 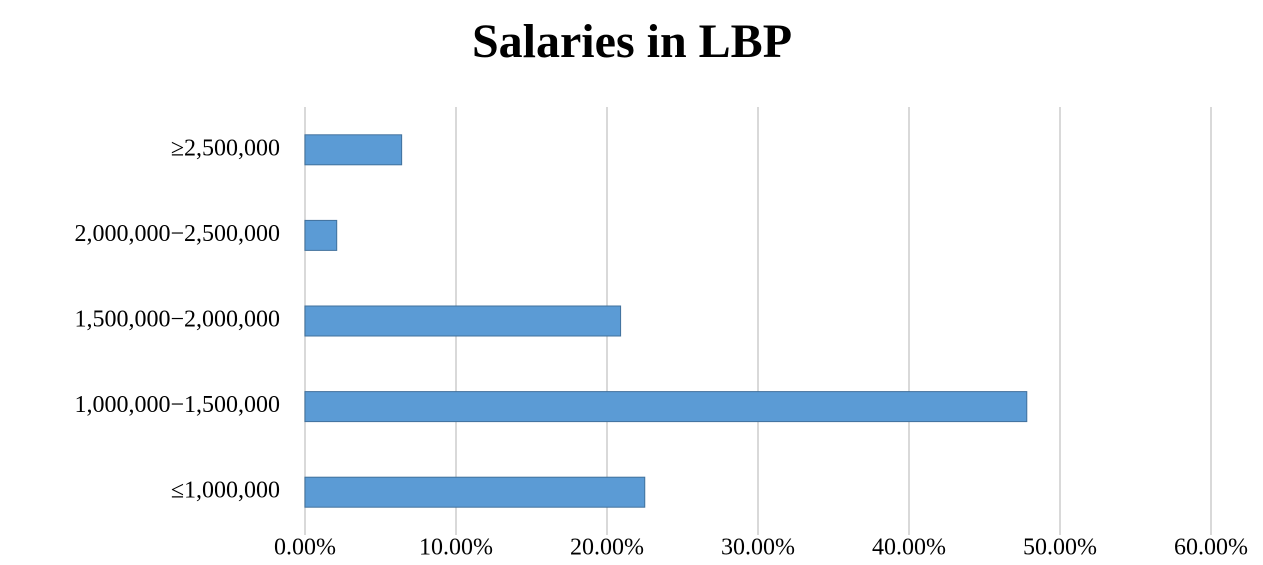 What do you see at coordinates (177, 320) in the screenshot?
I see `y-tick-label: 1,500,000−2,000,000` at bounding box center [177, 320].